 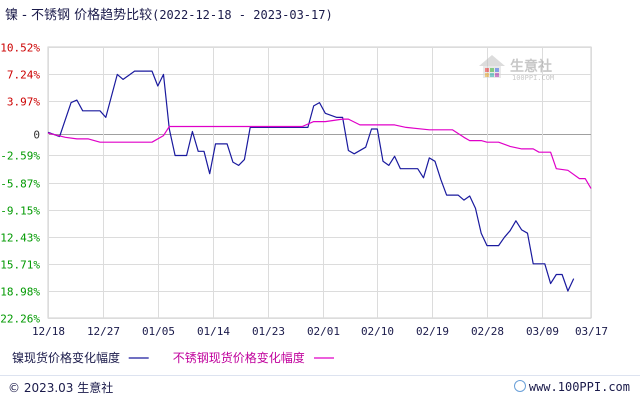 What do you see at coordinates (158, 331) in the screenshot?
I see `x-tick-label: 01/05` at bounding box center [158, 331].